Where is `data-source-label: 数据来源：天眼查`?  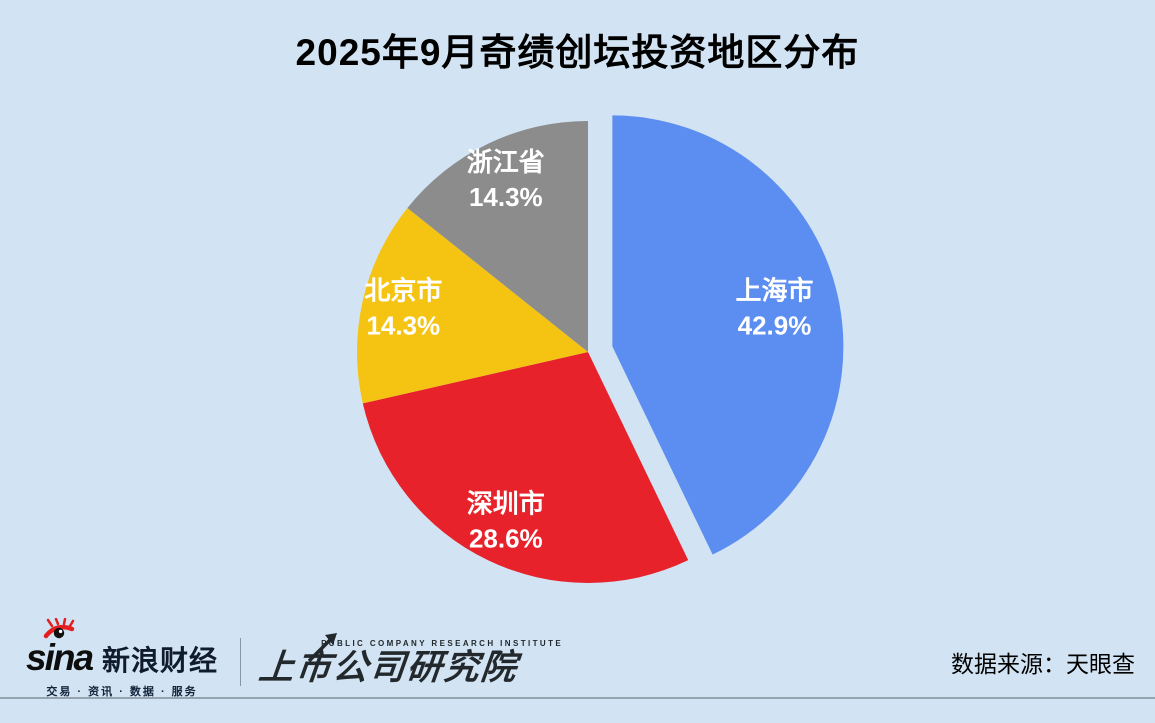
data-source-label: 数据来源：天眼查 is located at coordinates (1043, 664).